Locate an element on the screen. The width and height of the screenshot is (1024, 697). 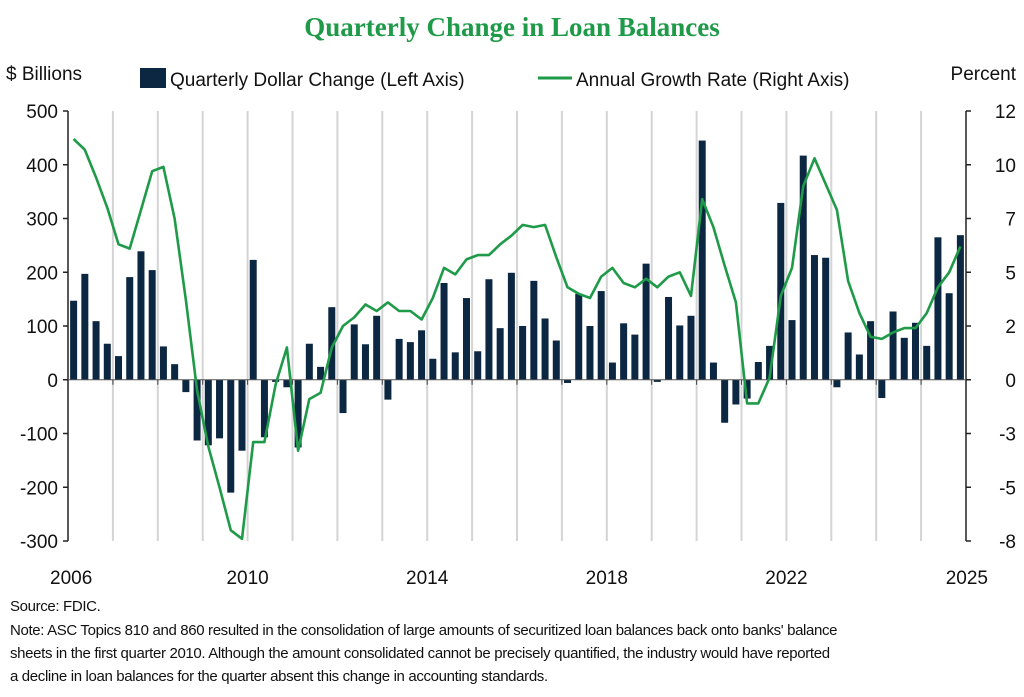
right-tick-label: -8 is located at coordinates (1007, 542).